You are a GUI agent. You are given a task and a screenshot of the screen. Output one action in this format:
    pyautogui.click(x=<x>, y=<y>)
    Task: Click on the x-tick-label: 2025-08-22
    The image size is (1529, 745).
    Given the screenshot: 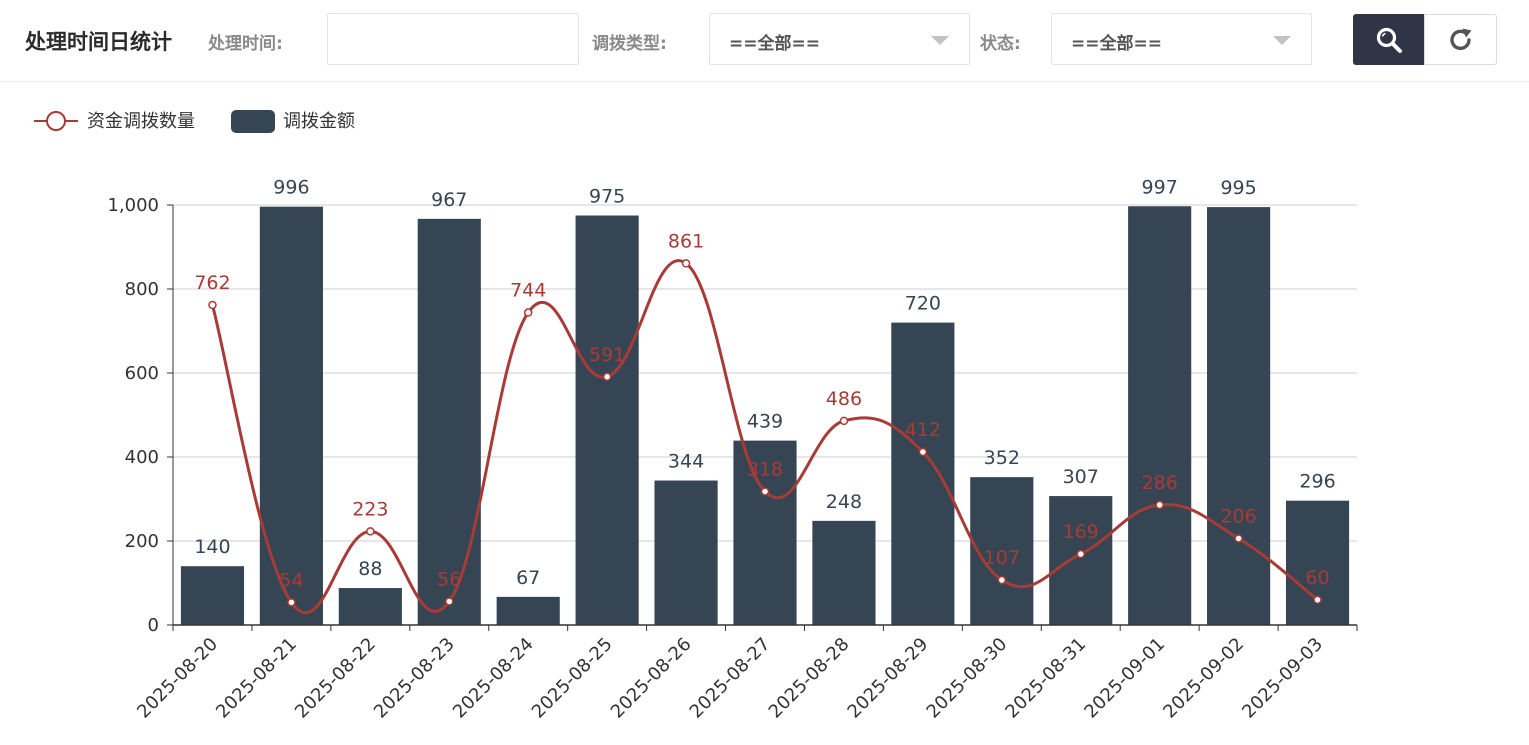 What is the action you would take?
    pyautogui.click(x=335, y=678)
    